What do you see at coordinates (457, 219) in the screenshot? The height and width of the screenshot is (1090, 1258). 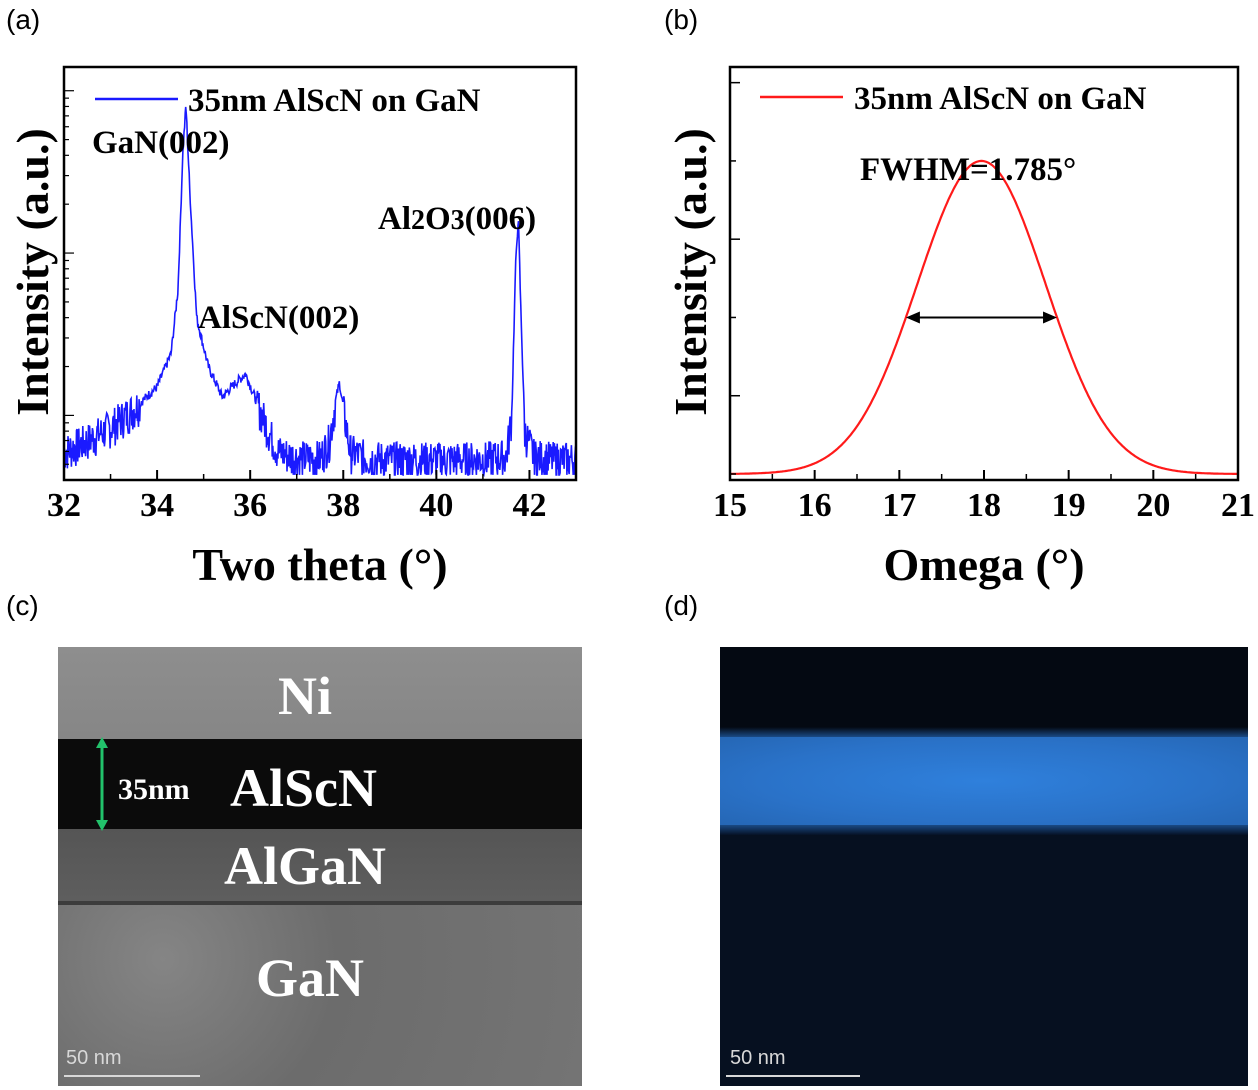 I see `peak-label-al2o3: Al2O3(006)` at bounding box center [457, 219].